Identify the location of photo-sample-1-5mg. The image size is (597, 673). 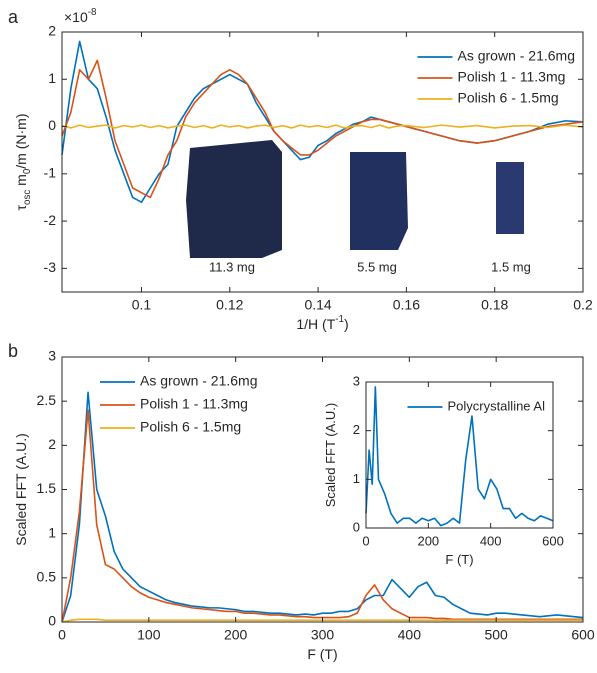
(510, 198).